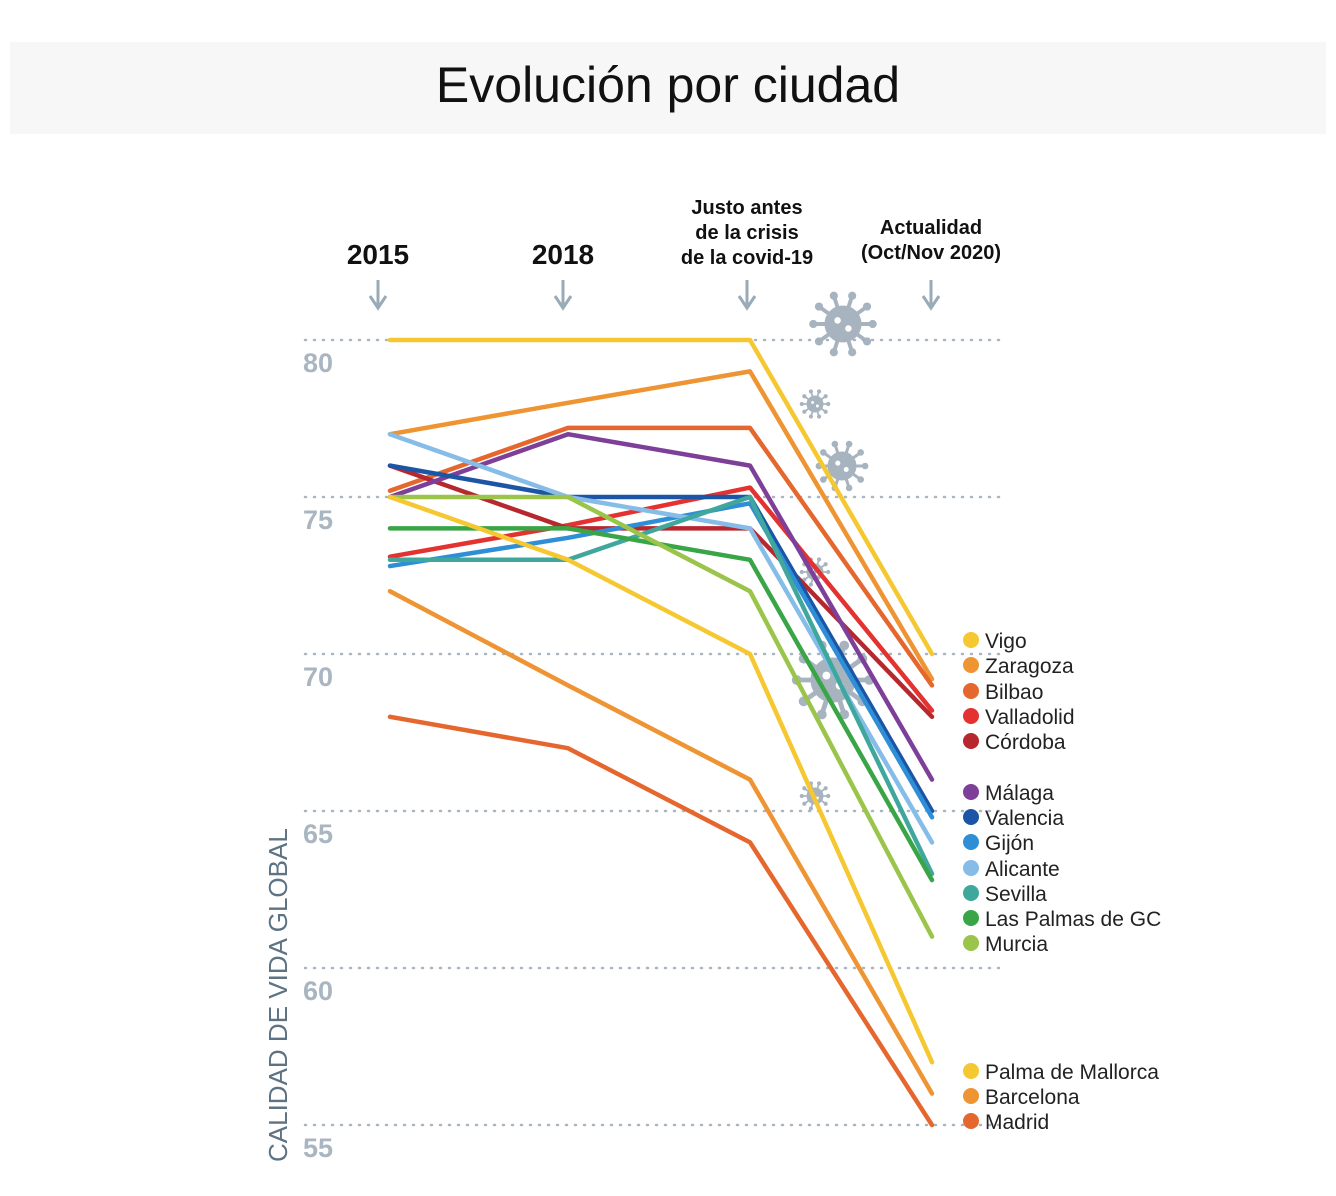  I want to click on series-line-valencia, so click(661, 638).